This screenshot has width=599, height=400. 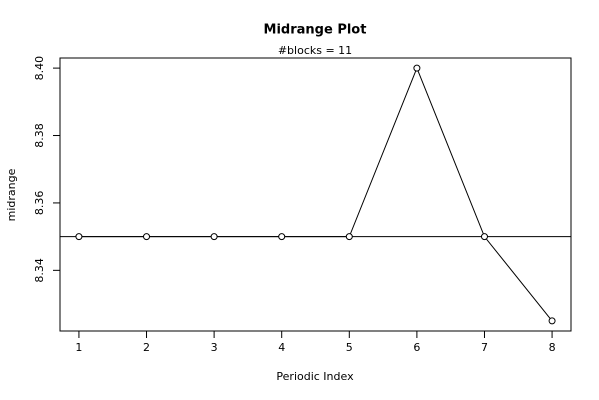 I want to click on x-tick-label: 2, so click(x=146, y=347).